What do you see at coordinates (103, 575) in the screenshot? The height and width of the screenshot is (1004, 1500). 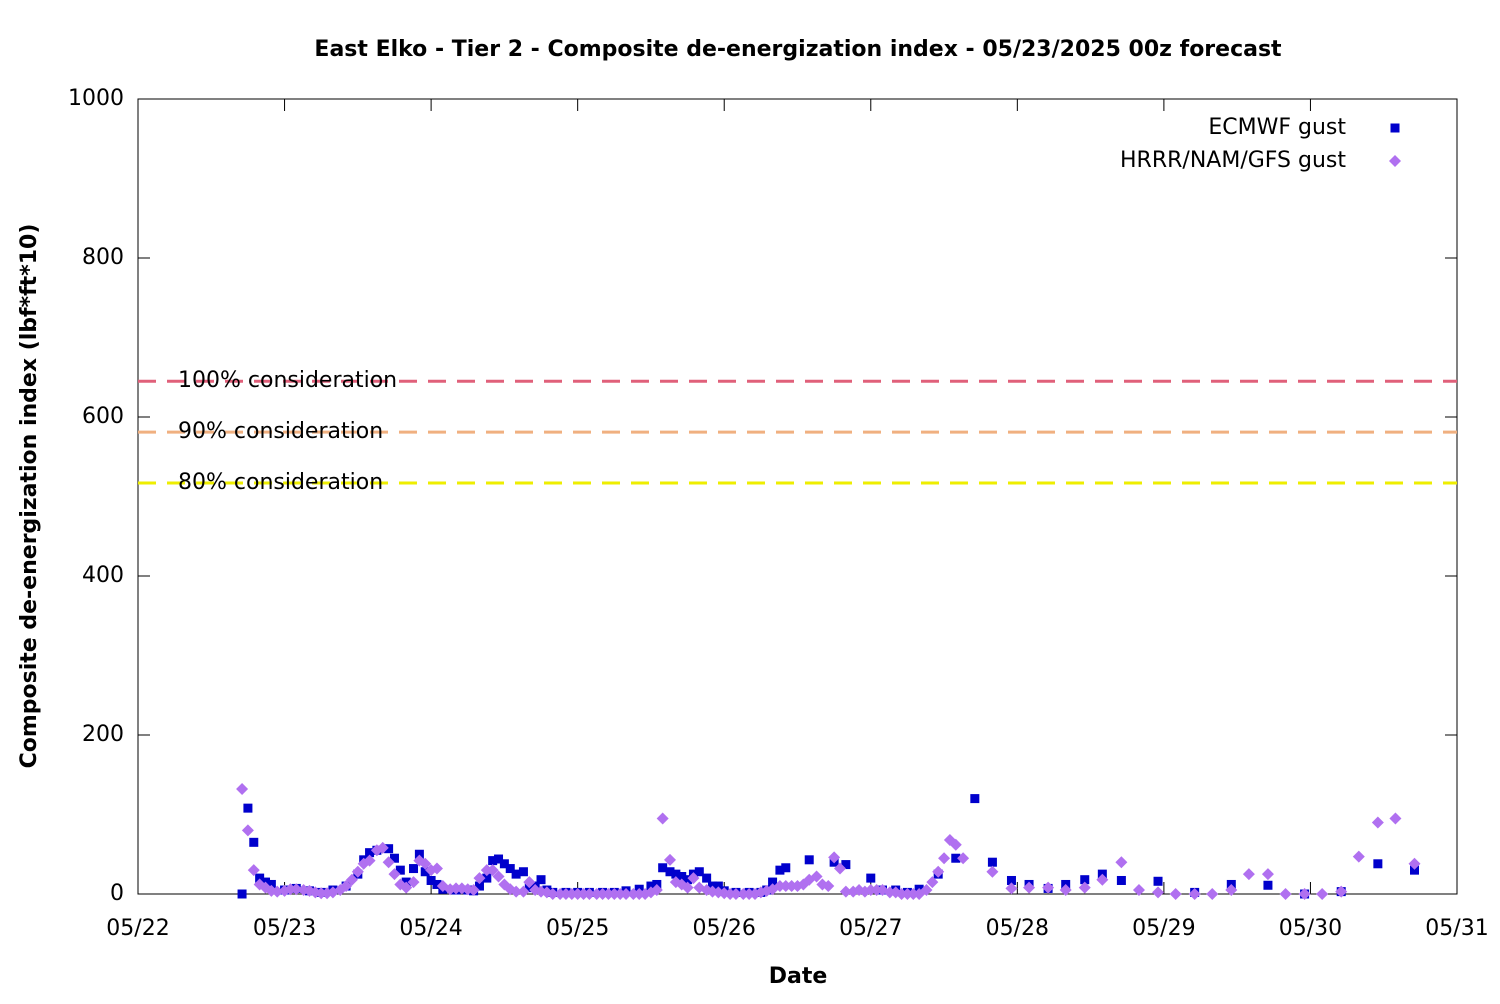 I see `y-tick-label: 400` at bounding box center [103, 575].